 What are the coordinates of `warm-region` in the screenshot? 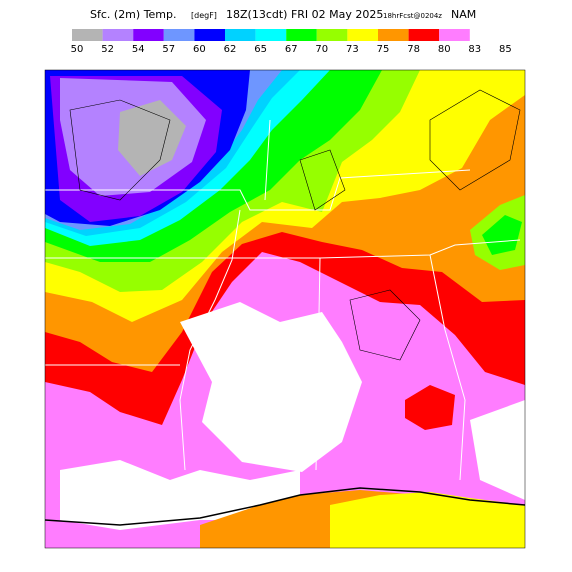 It's located at (497, 450).